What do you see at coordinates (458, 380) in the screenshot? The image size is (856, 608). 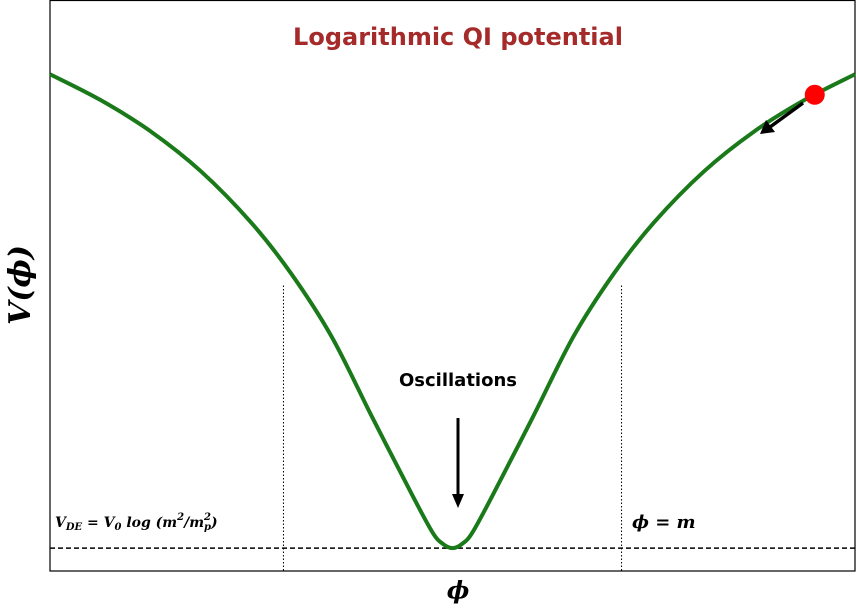 I see `annotation: Oscillations` at bounding box center [458, 380].